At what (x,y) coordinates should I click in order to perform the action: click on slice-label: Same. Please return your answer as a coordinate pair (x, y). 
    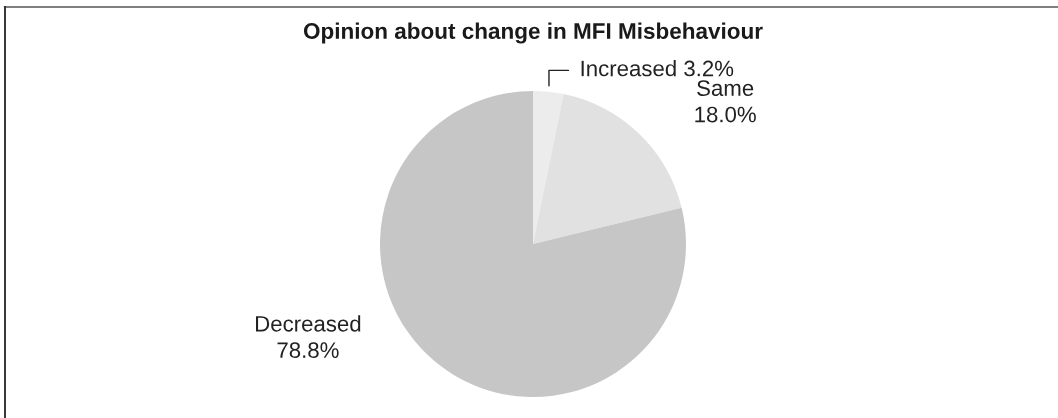
    Looking at the image, I should click on (725, 88).